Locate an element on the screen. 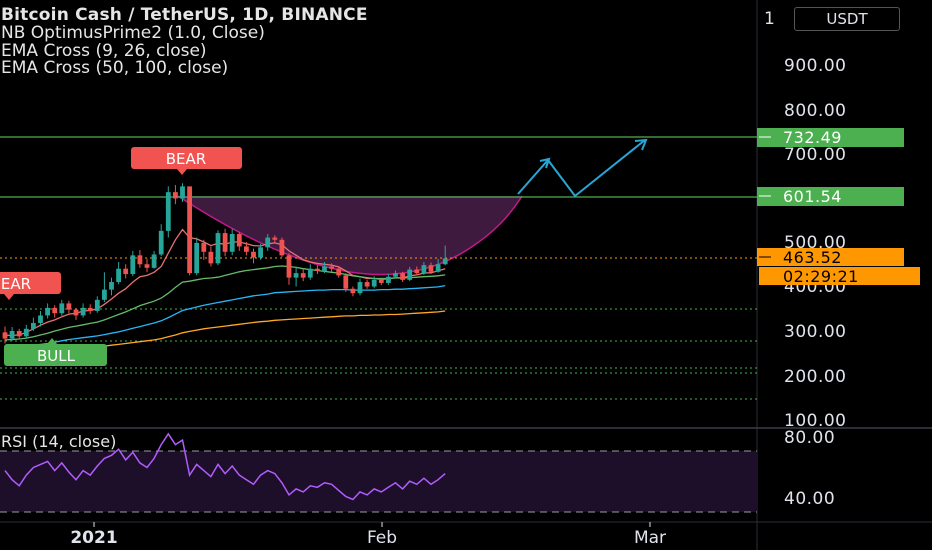 The width and height of the screenshot is (932, 550). rsi-legend: RSI (14, close) is located at coordinates (59, 441).